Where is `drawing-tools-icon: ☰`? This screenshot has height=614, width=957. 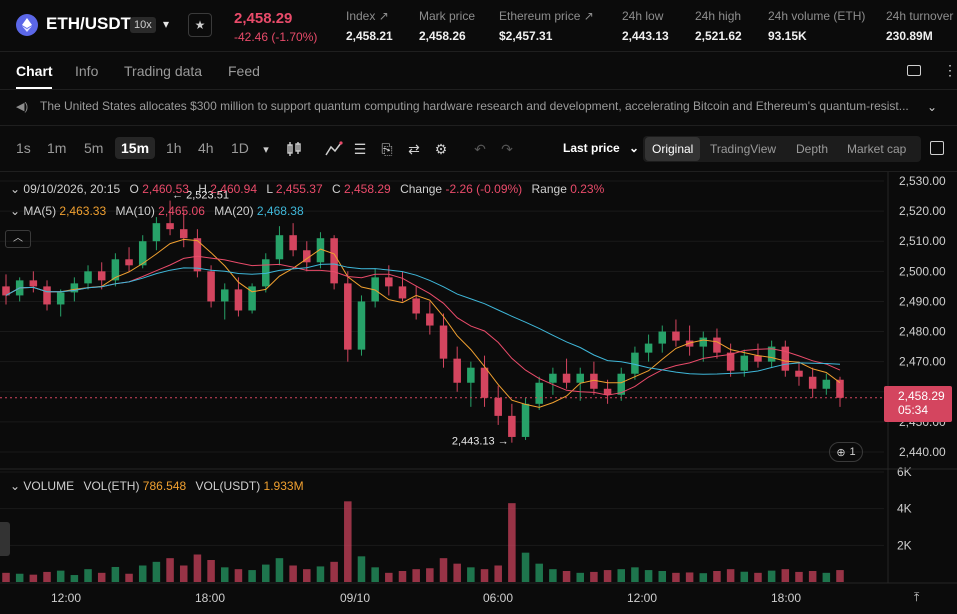
drawing-tools-icon: ☰ is located at coordinates (360, 148).